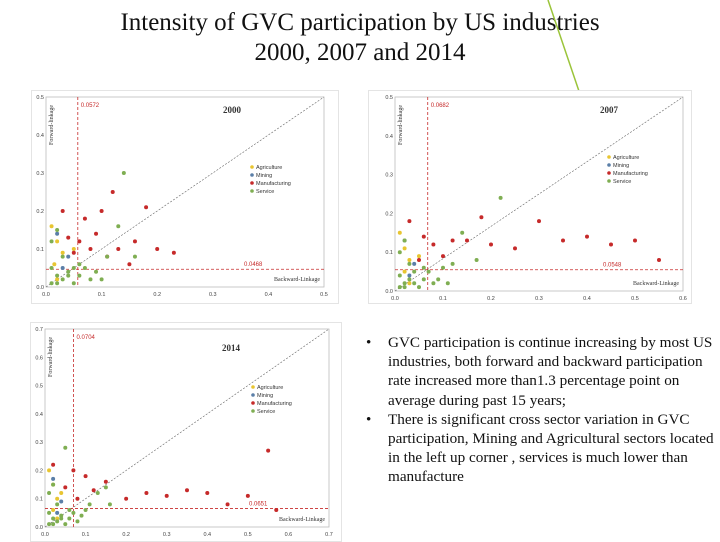 The image size is (720, 542). What do you see at coordinates (401, 125) in the screenshot?
I see `y-axis-label: Forward-linkage` at bounding box center [401, 125].